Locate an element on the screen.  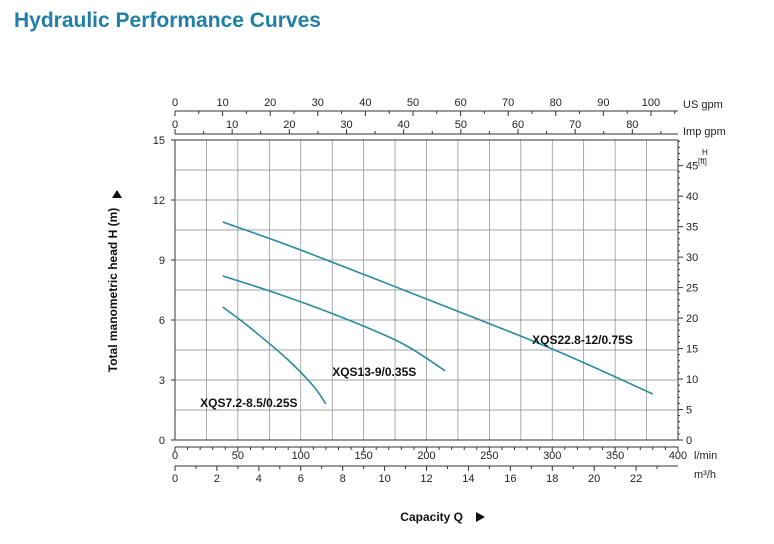
chart-title: Hydraulic Performance Curves is located at coordinates (167, 20).